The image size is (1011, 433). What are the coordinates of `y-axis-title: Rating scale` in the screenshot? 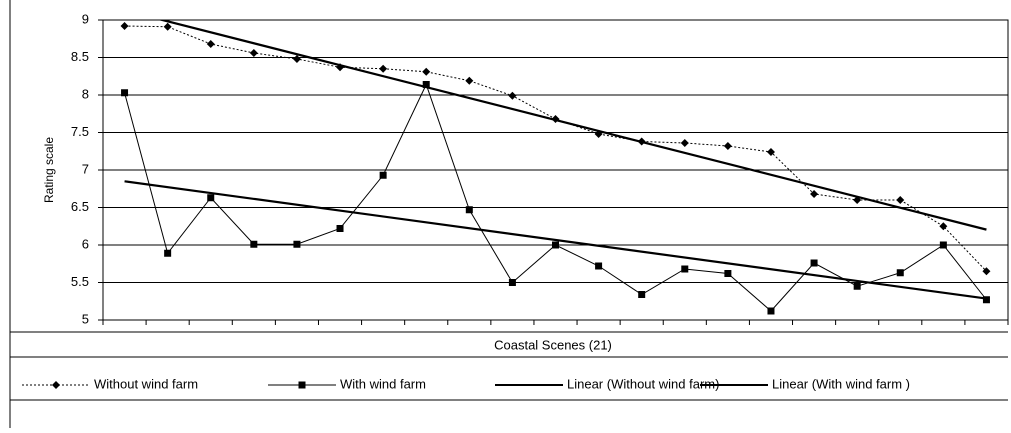 It's located at (49, 170).